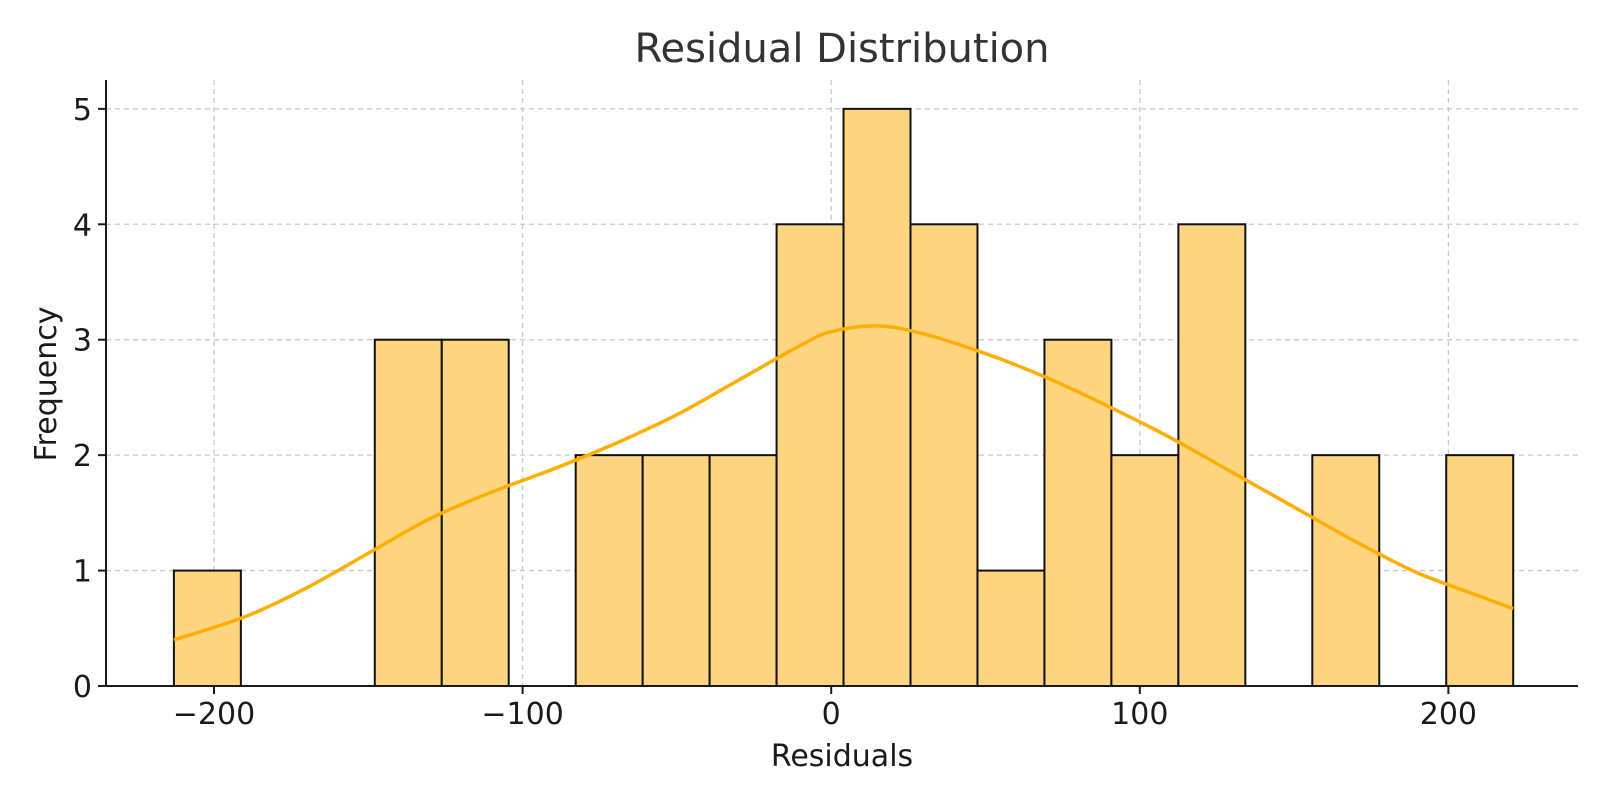  What do you see at coordinates (46, 384) in the screenshot?
I see `y-axis-label: Frequency` at bounding box center [46, 384].